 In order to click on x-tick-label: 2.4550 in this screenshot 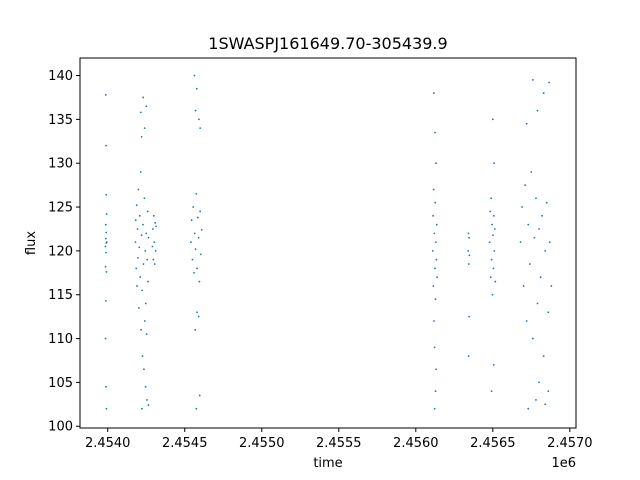, I will do `click(262, 443)`.